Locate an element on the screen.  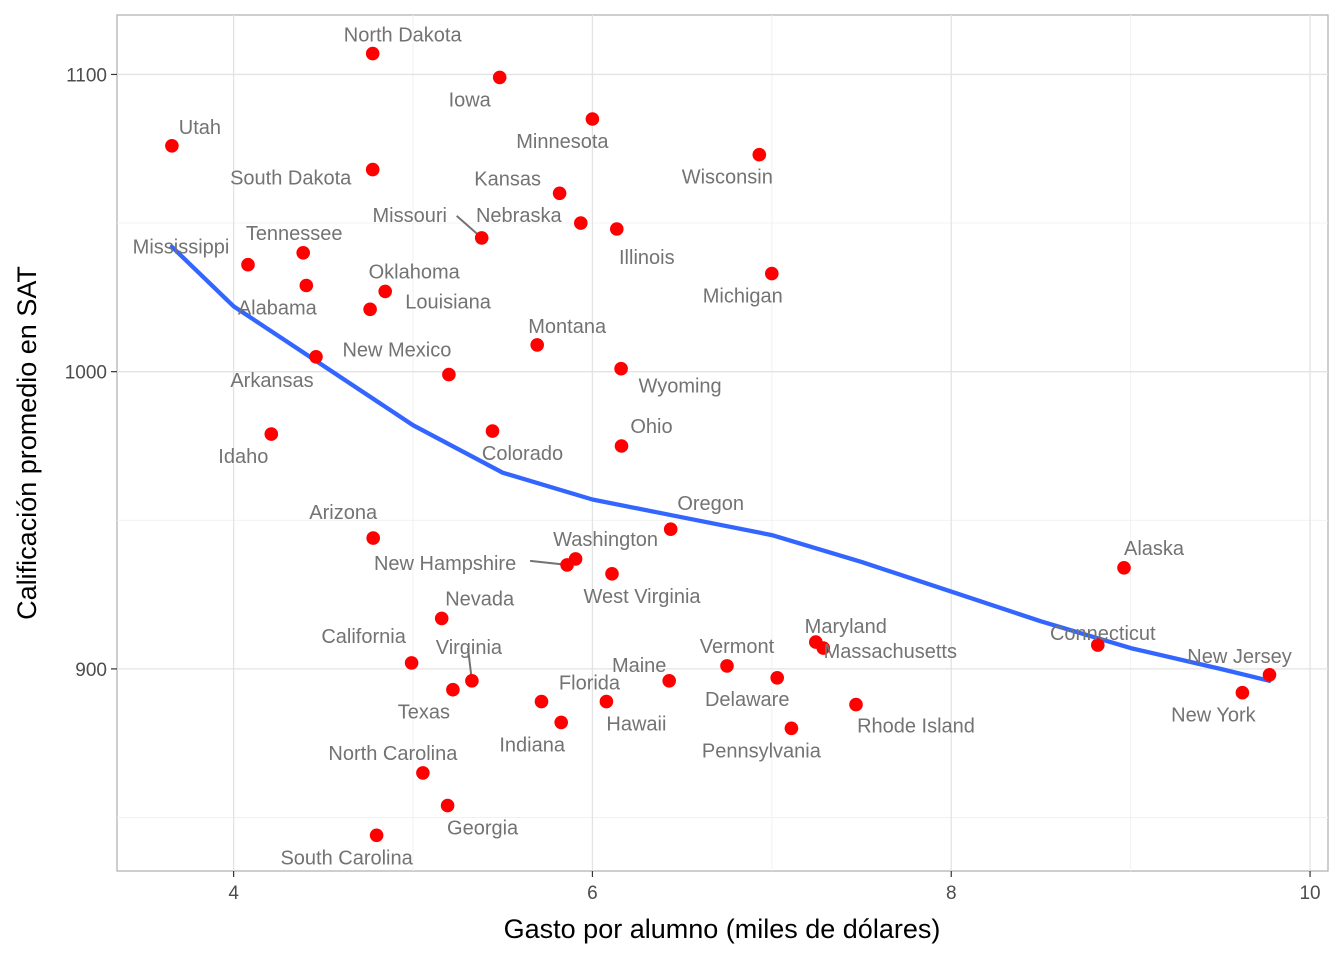
point-pennsylvania is located at coordinates (791, 728).